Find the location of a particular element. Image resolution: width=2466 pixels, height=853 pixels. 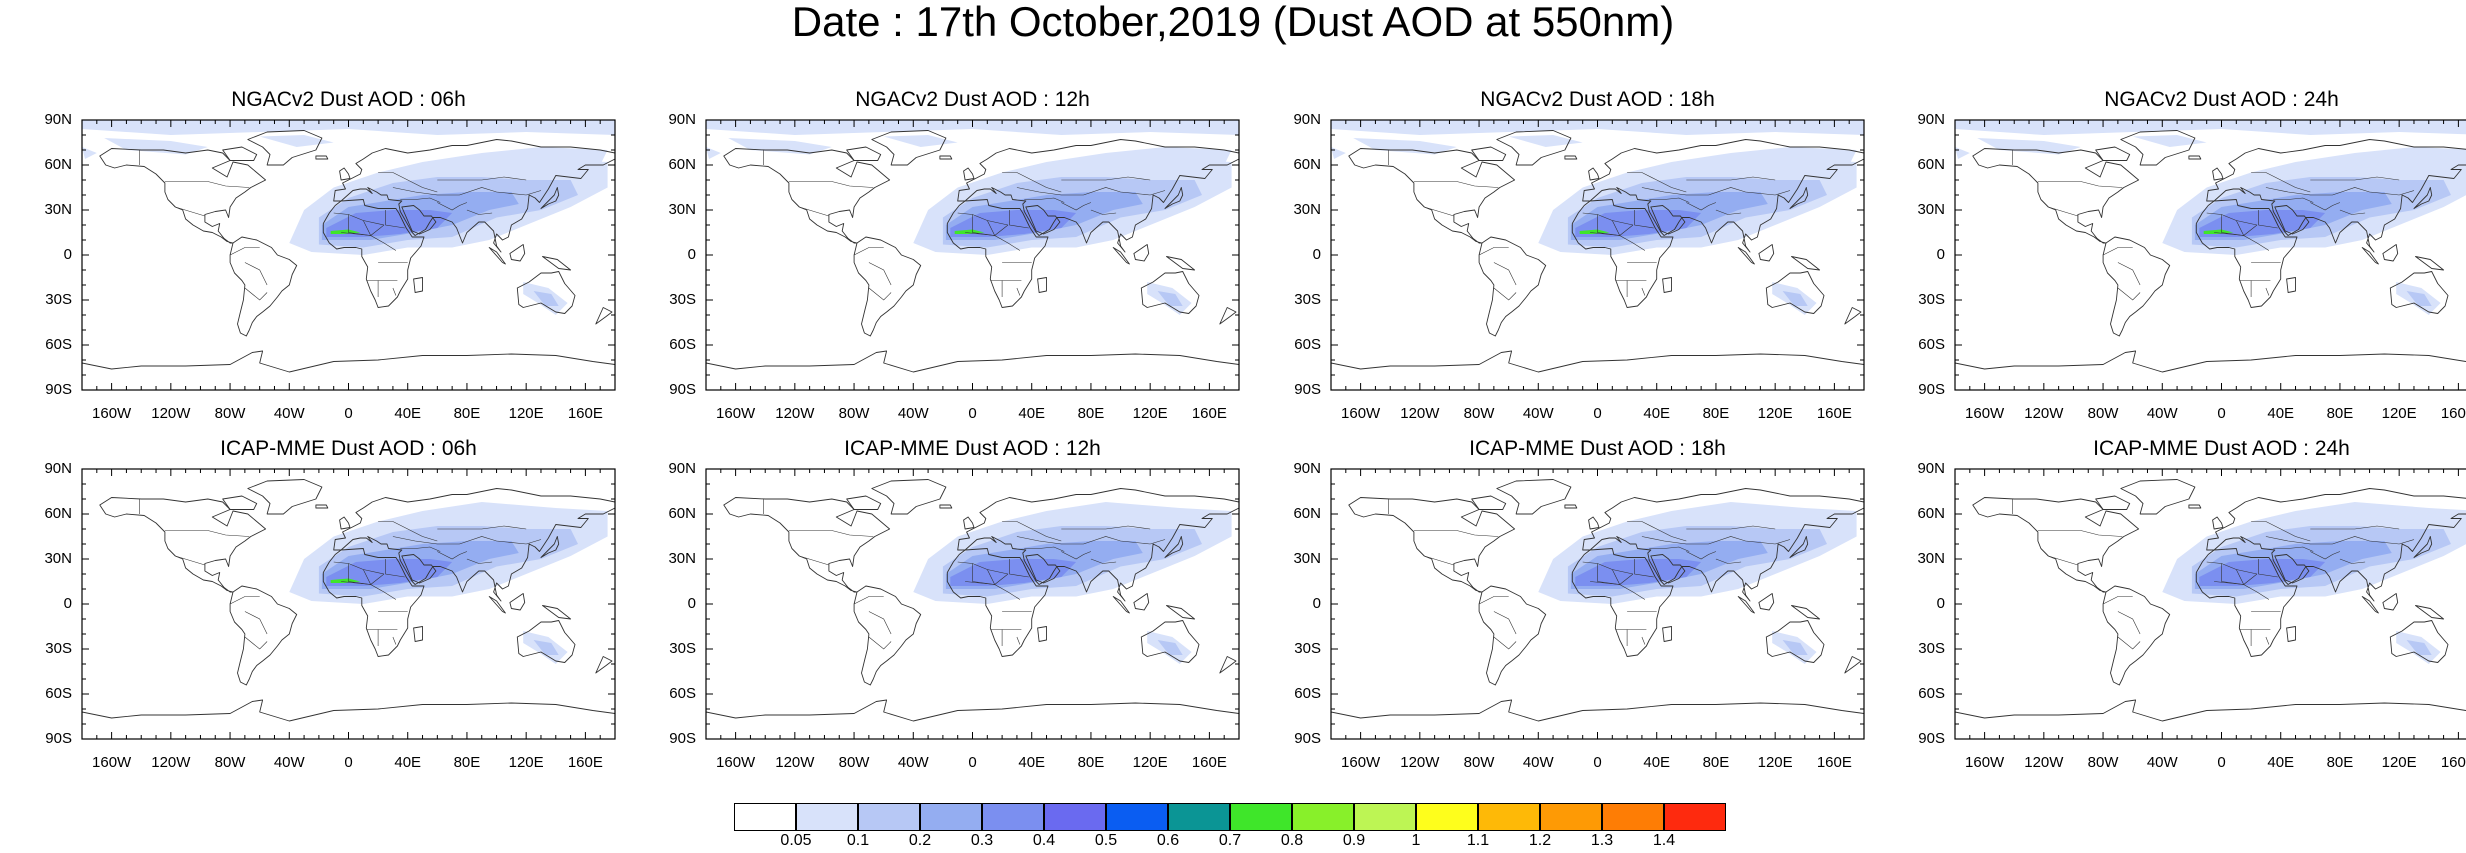

colorbar-label: 0.2 is located at coordinates (920, 840).